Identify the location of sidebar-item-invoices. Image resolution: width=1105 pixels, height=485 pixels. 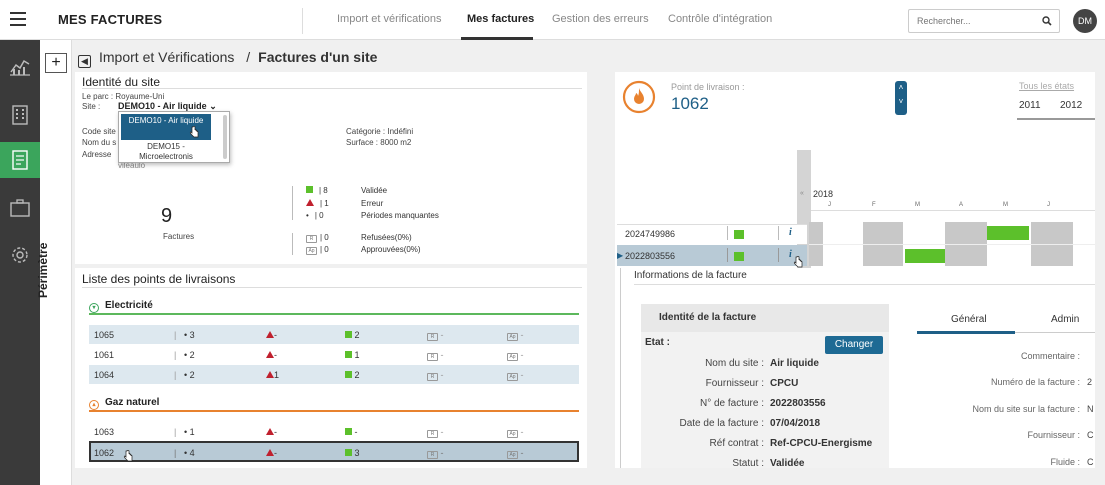
(20, 160).